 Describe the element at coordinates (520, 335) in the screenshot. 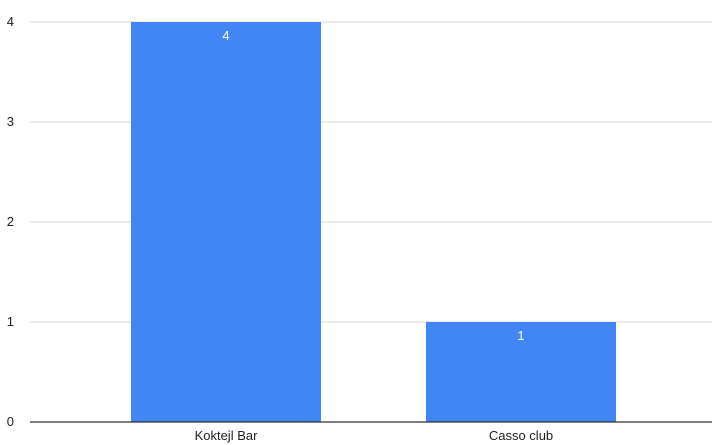

I see `bar-data-label: 1` at that location.